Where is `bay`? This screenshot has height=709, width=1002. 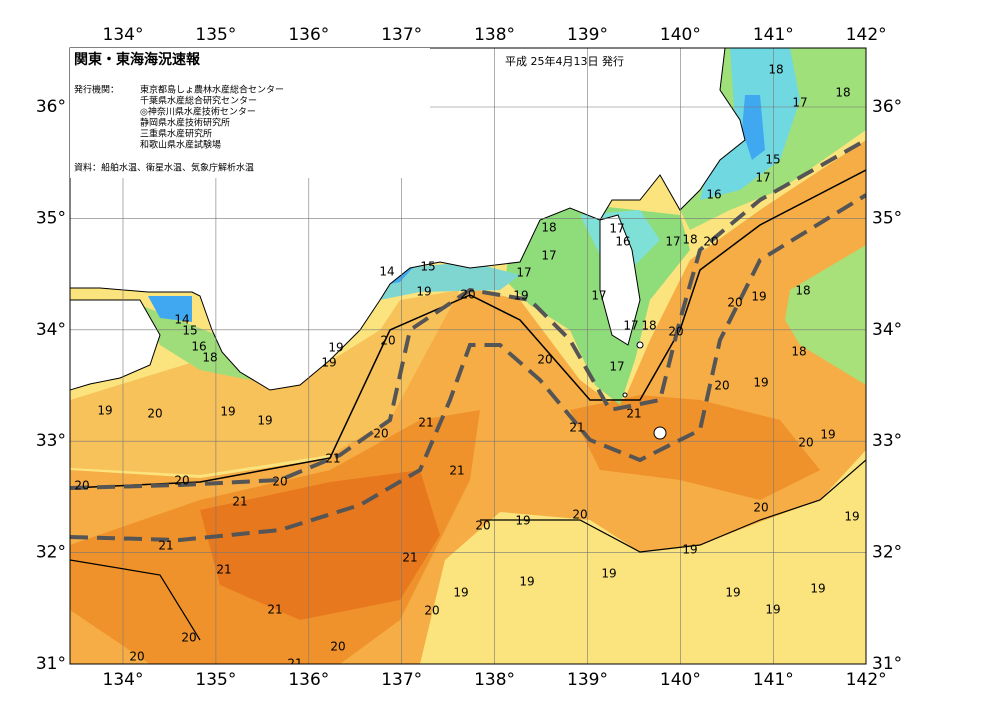 bay is located at coordinates (170, 309).